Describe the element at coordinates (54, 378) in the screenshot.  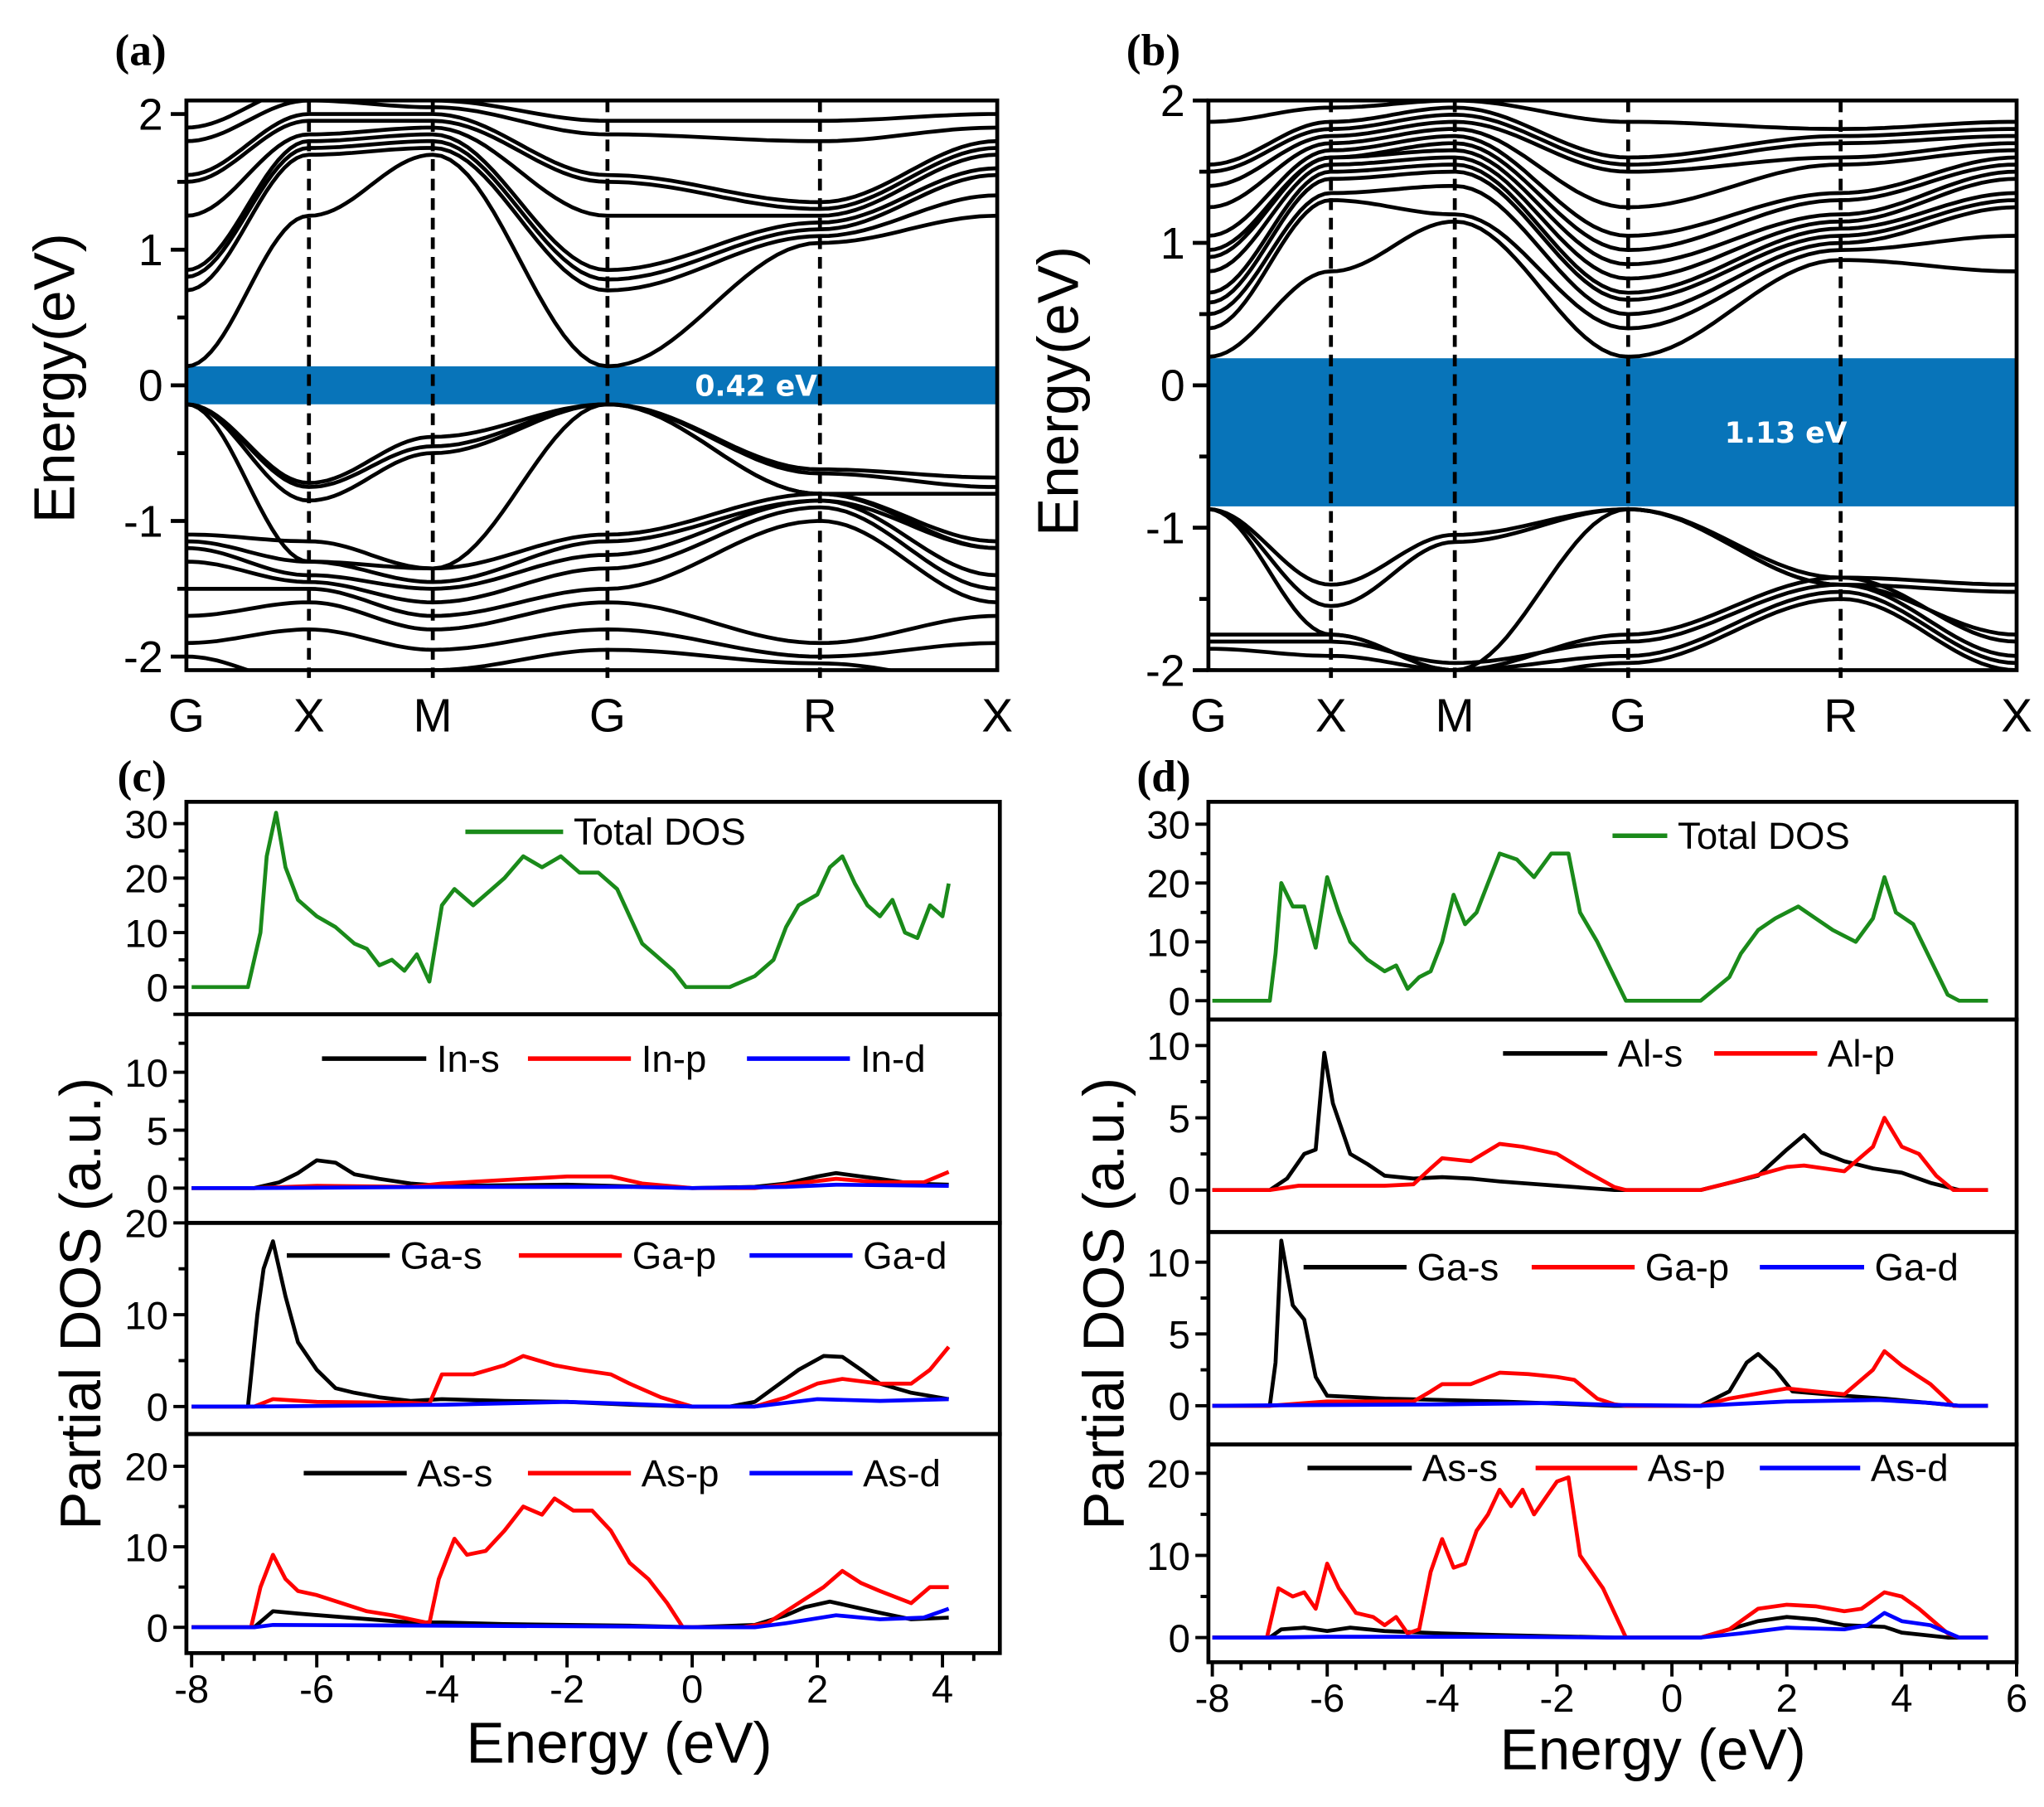
I see `y-axis-title-a: Energy(eV)` at that location.